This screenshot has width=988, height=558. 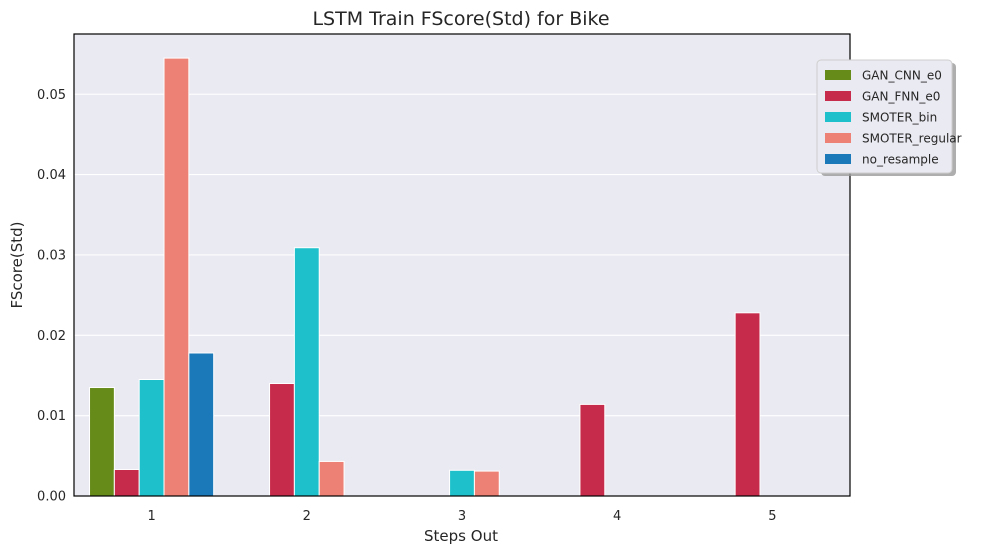 I want to click on y-tick-label: 0.00, so click(x=51, y=497).